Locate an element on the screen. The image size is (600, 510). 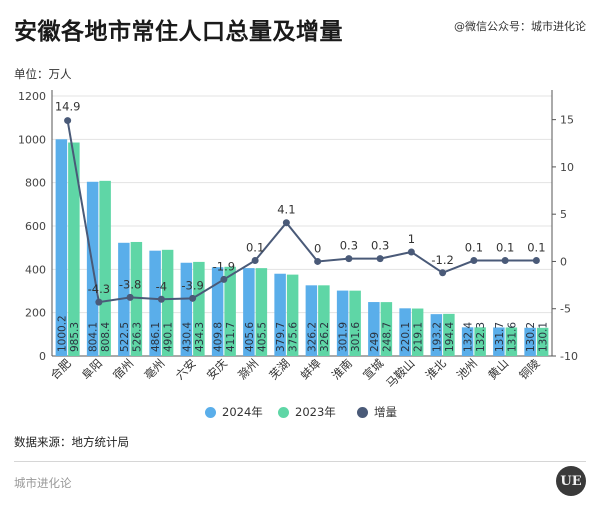
bar-2023-value-label: 375.6 is located at coordinates (294, 337).